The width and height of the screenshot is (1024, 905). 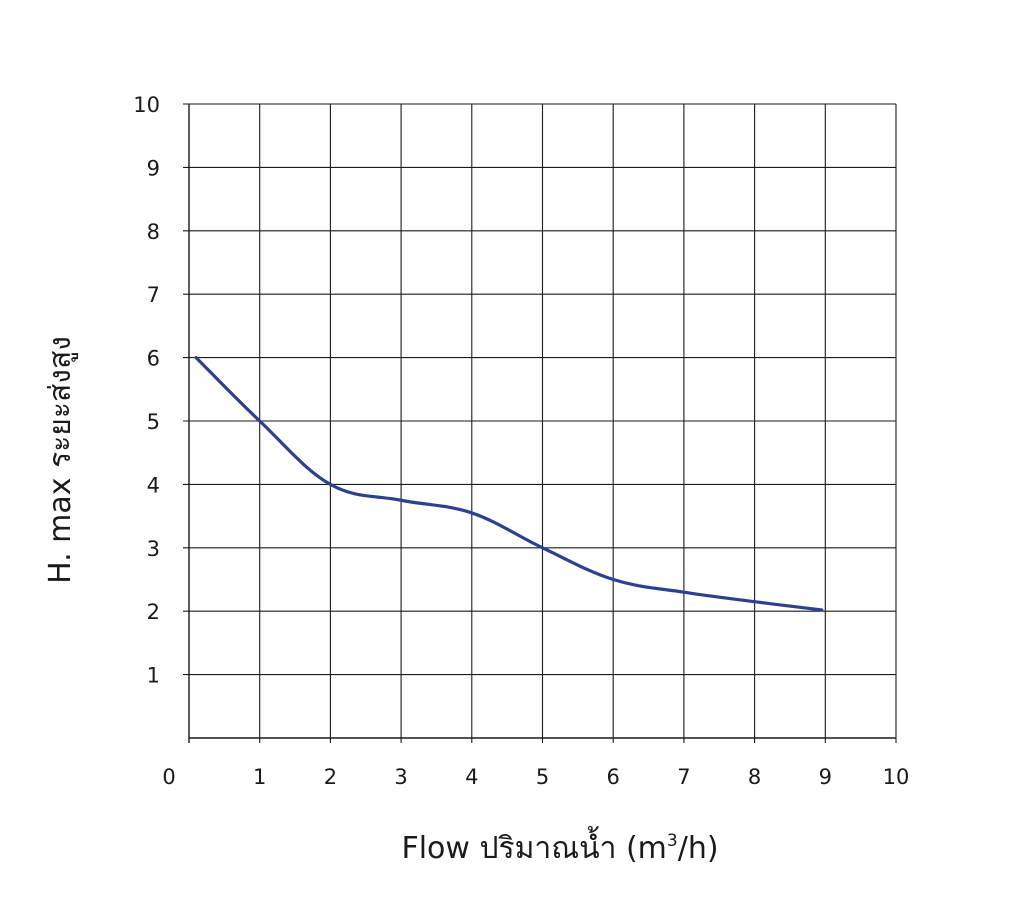 I want to click on y-tick-label-5: 5, so click(x=153, y=422).